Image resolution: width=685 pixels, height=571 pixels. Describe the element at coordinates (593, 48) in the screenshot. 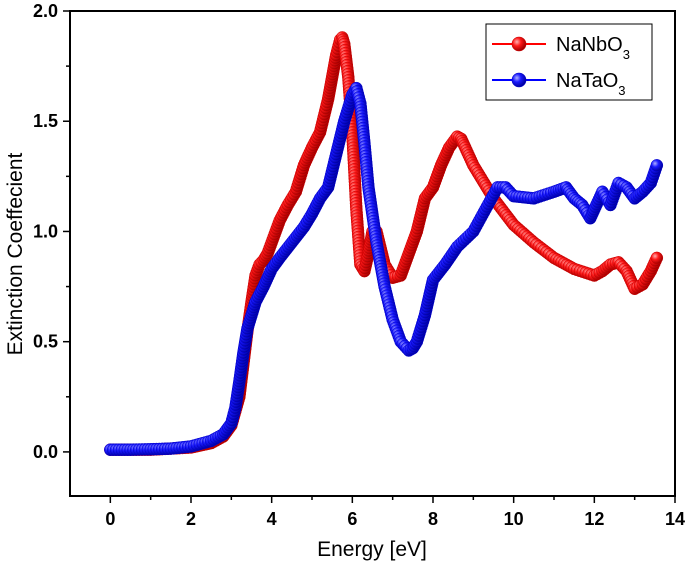

I see `legend-label-nanbo3: NaNbO3` at that location.